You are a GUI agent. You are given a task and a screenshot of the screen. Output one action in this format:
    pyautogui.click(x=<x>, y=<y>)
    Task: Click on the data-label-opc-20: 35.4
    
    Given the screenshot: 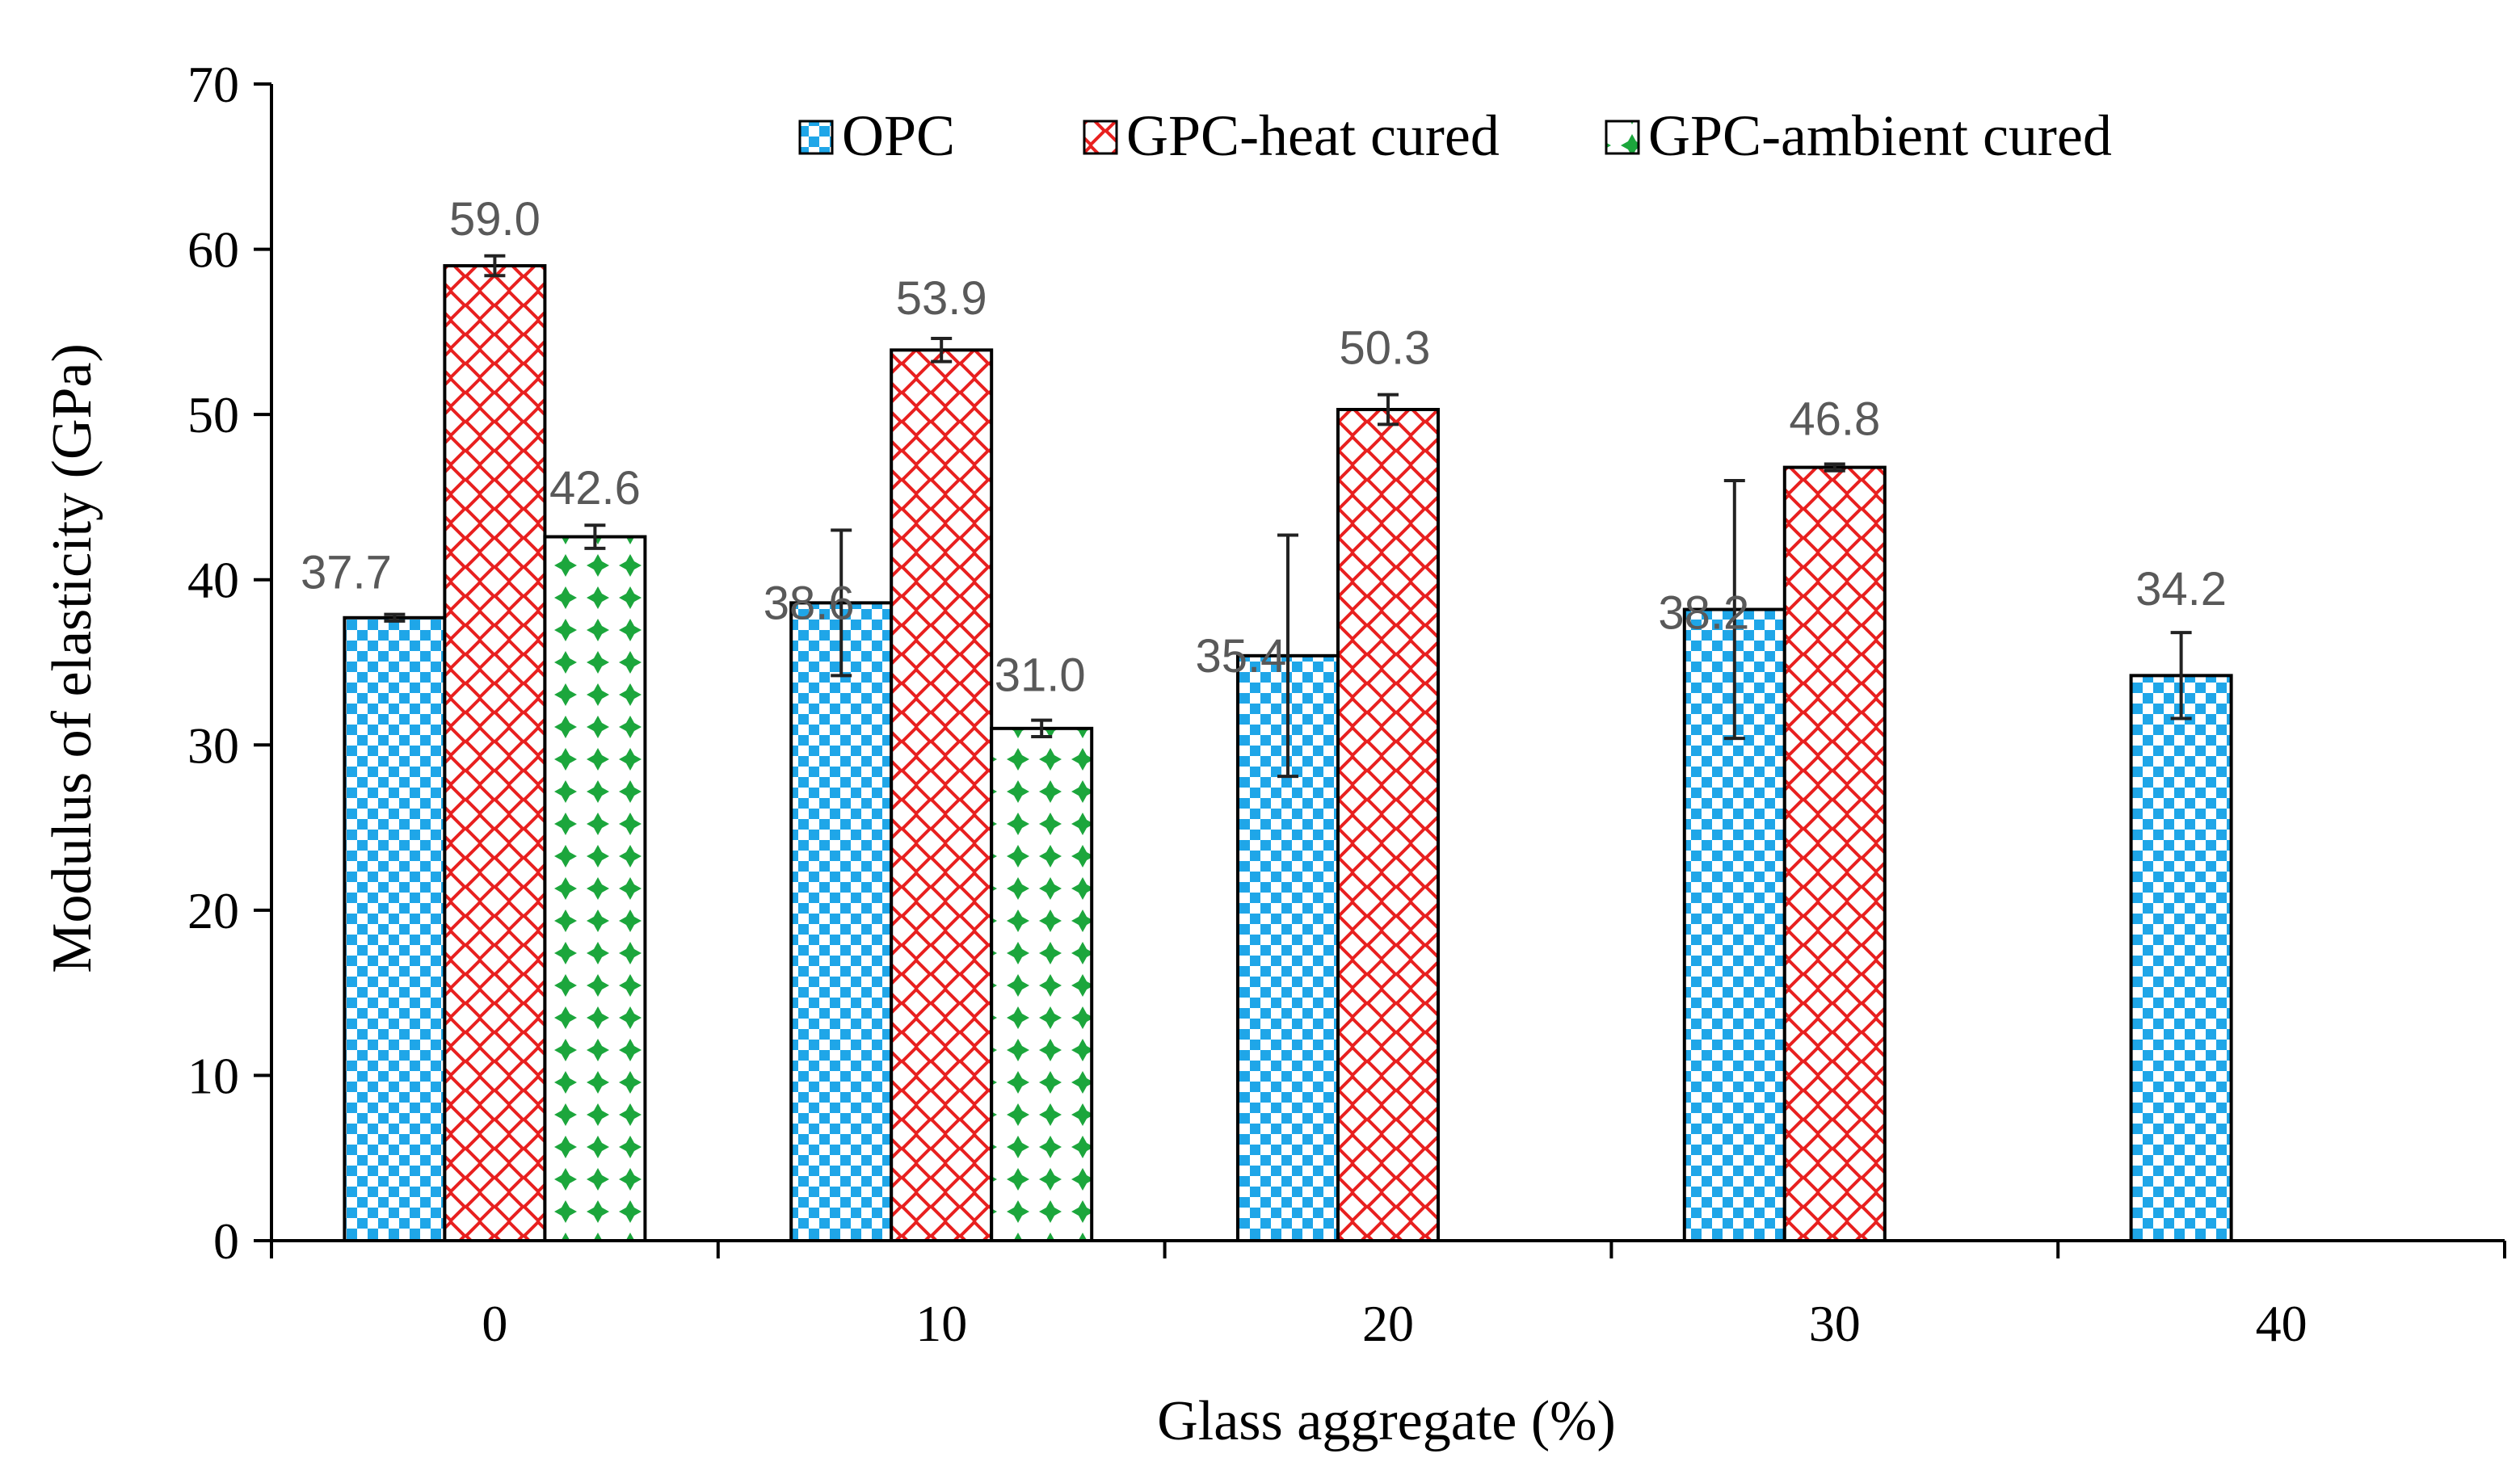 What is the action you would take?
    pyautogui.click(x=1241, y=657)
    